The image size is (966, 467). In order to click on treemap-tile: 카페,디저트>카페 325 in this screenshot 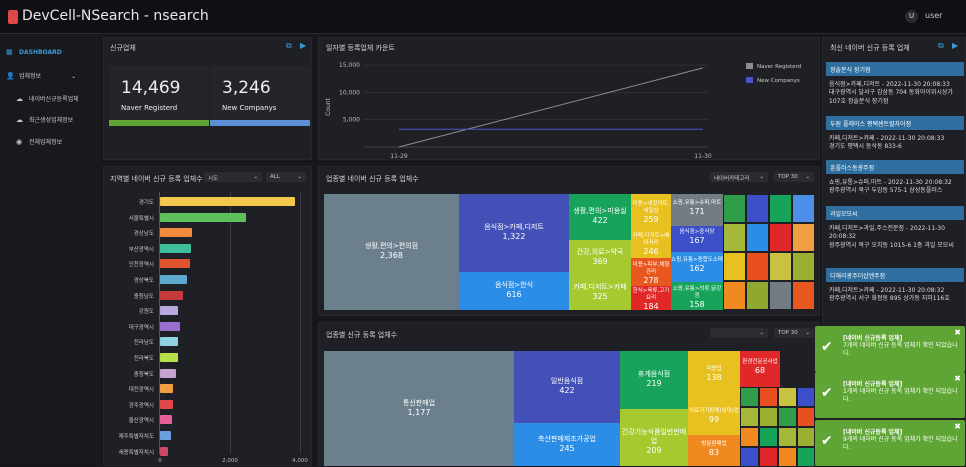, I will do `click(600, 293)`.